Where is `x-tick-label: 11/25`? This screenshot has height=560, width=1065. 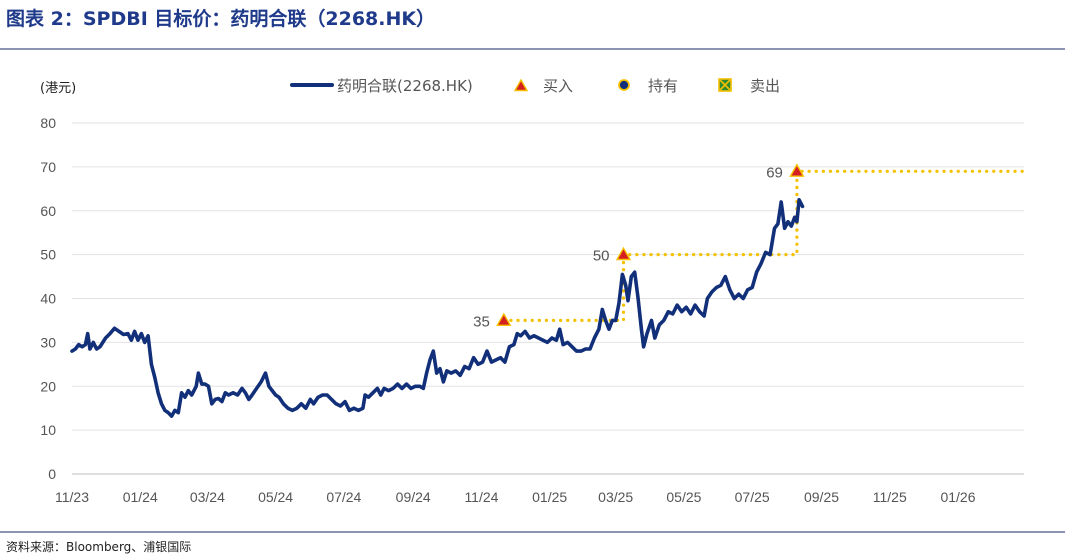
x-tick-label: 11/25 is located at coordinates (890, 497).